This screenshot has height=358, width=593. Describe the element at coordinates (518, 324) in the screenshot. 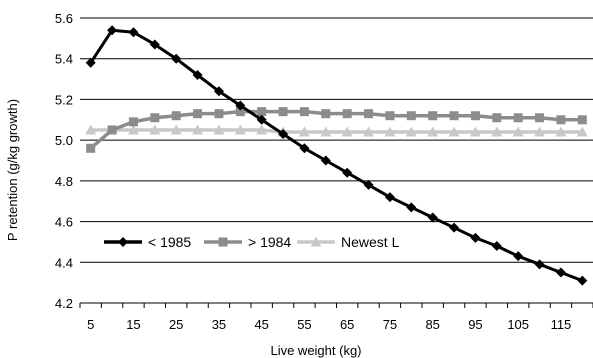

I see `x-tick-label: 105` at that location.